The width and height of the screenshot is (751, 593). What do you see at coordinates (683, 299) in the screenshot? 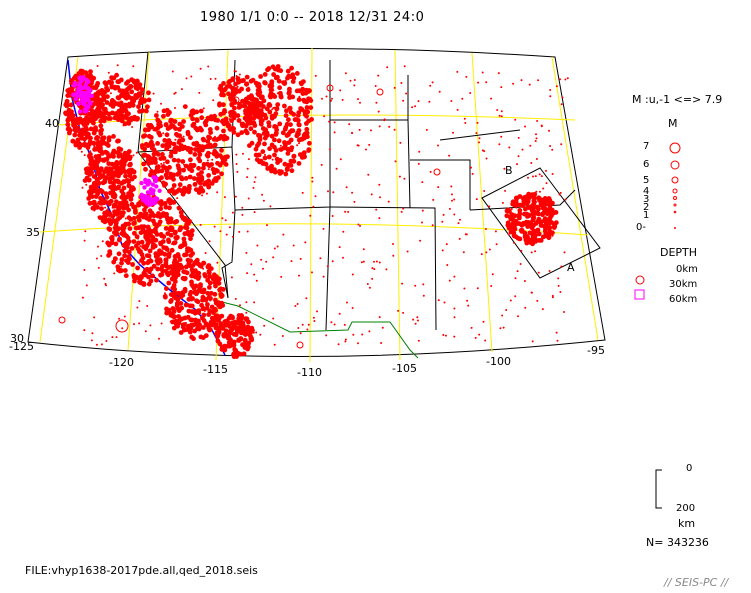
I see `depth-level-label: 60km` at bounding box center [683, 299].